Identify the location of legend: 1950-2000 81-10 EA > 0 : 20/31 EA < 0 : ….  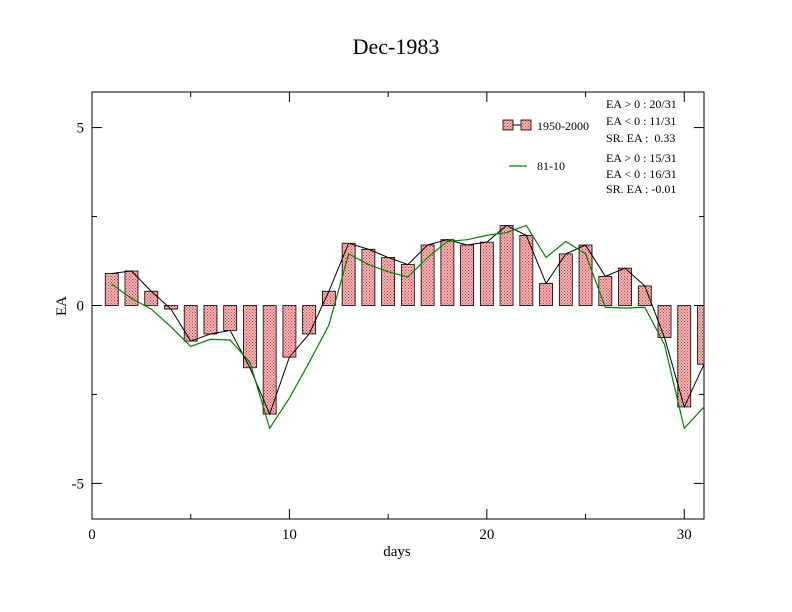
(589, 146).